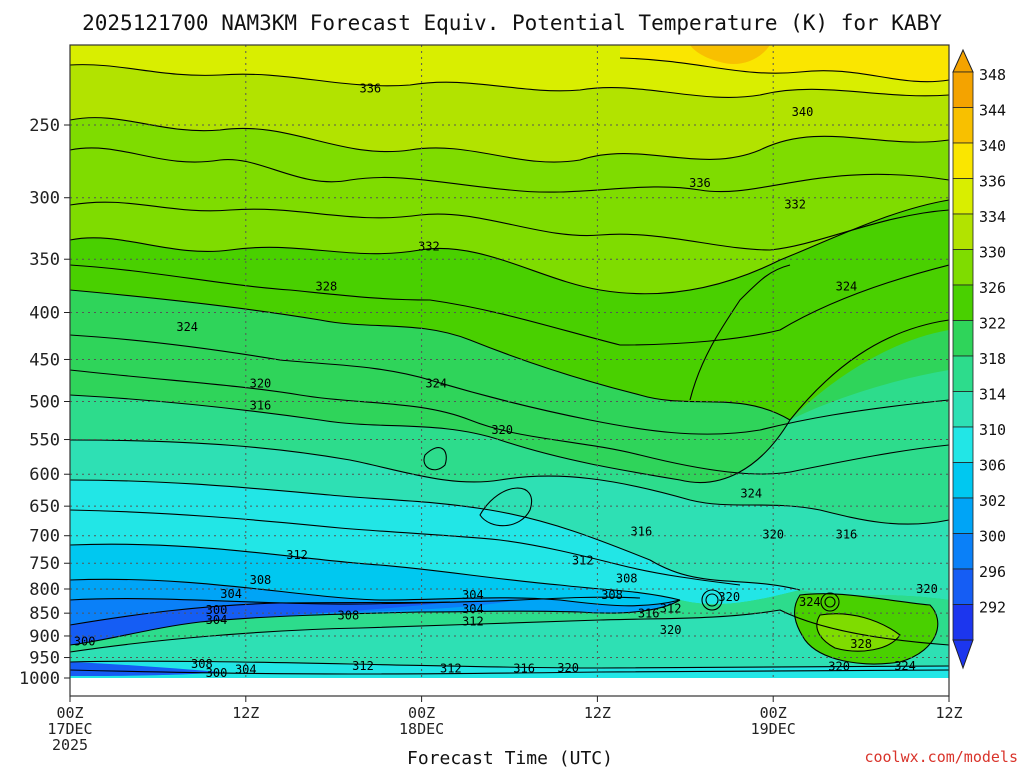  I want to click on colorbar-label: 334, so click(992, 217).